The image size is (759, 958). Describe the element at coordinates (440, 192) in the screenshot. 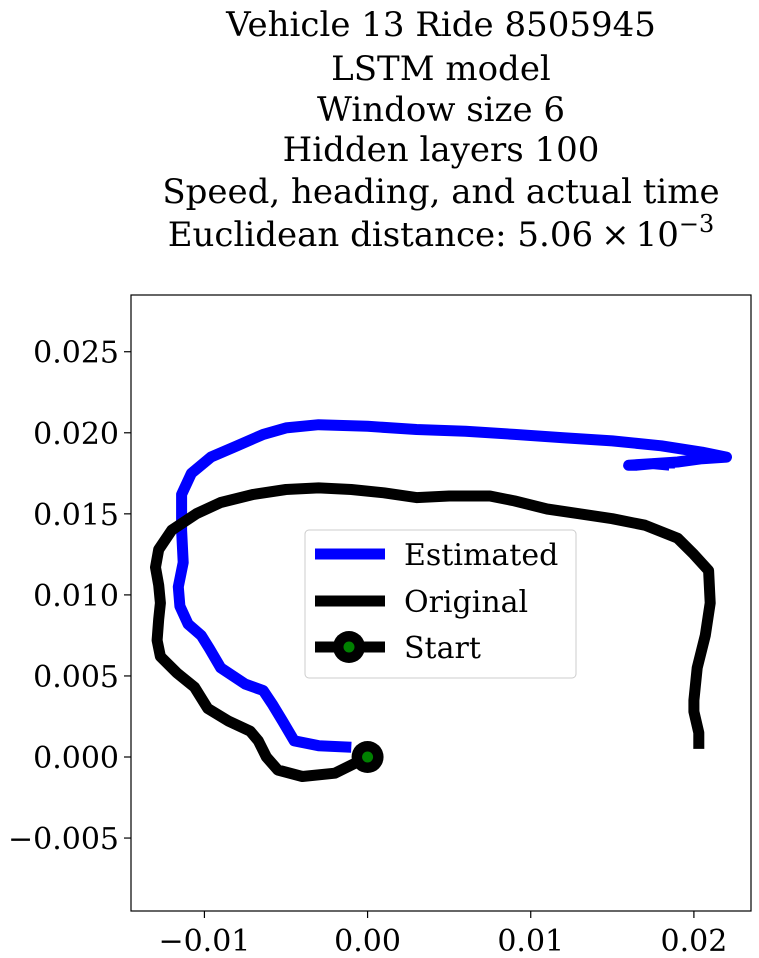

I see `title-line-5: Speed, heading, and actual time` at that location.